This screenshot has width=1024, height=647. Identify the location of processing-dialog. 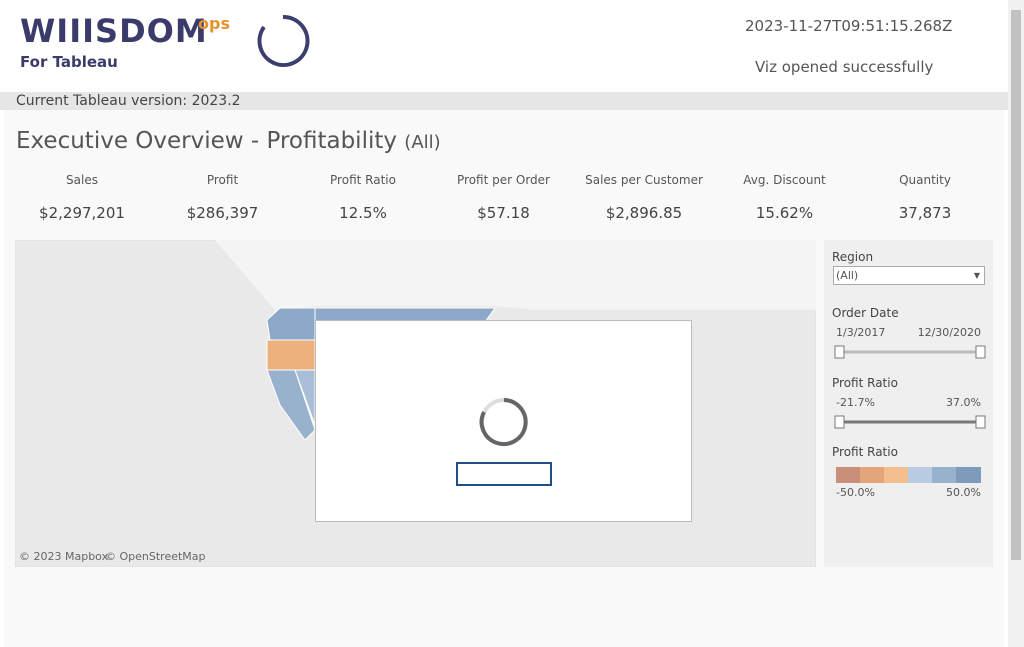
(503, 421).